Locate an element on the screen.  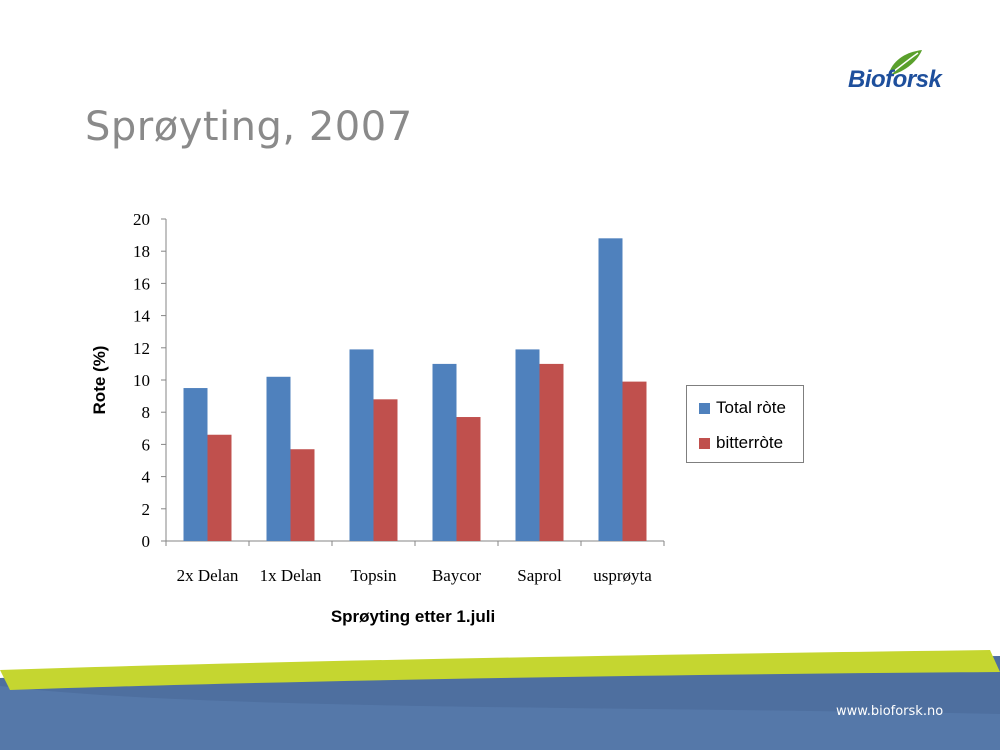
y-tick-label: 16 is located at coordinates (141, 283).